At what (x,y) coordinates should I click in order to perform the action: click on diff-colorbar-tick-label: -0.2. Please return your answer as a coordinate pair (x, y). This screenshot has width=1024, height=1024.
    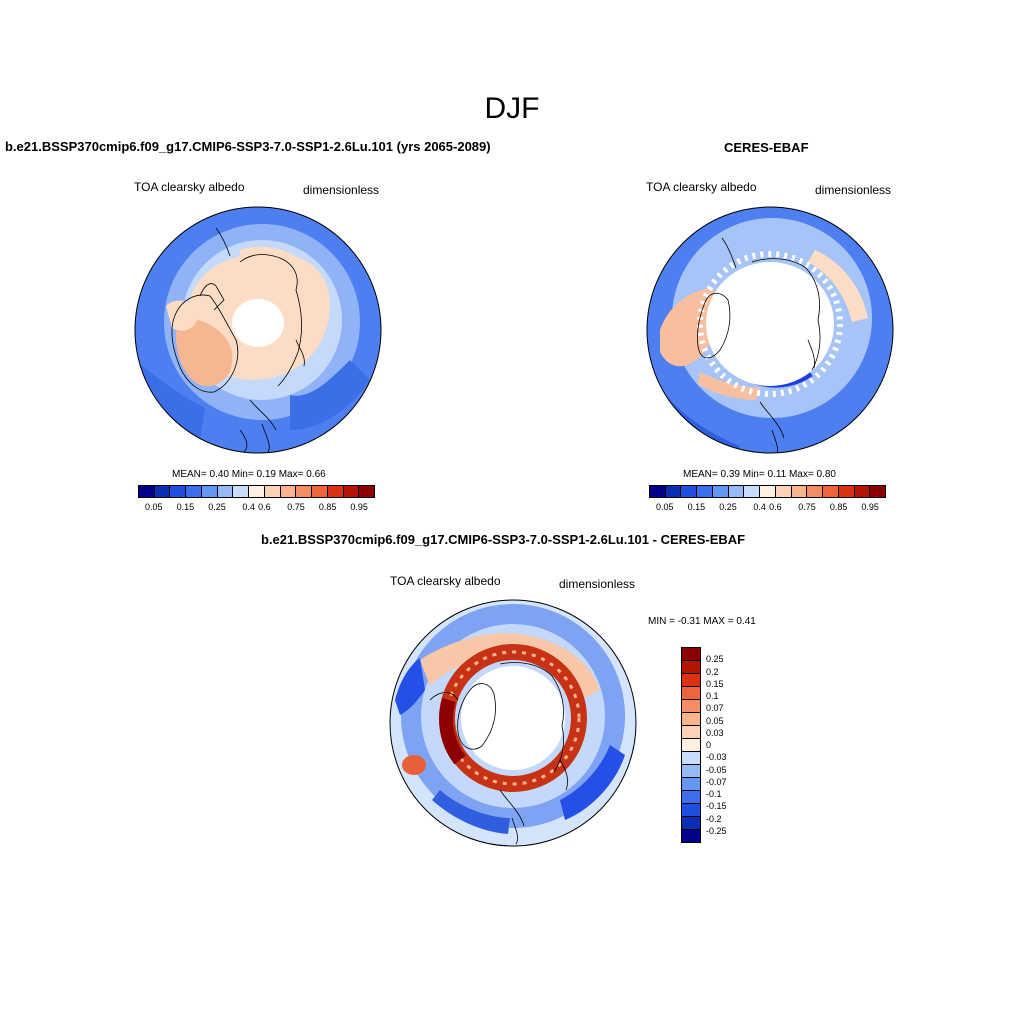
    Looking at the image, I should click on (714, 818).